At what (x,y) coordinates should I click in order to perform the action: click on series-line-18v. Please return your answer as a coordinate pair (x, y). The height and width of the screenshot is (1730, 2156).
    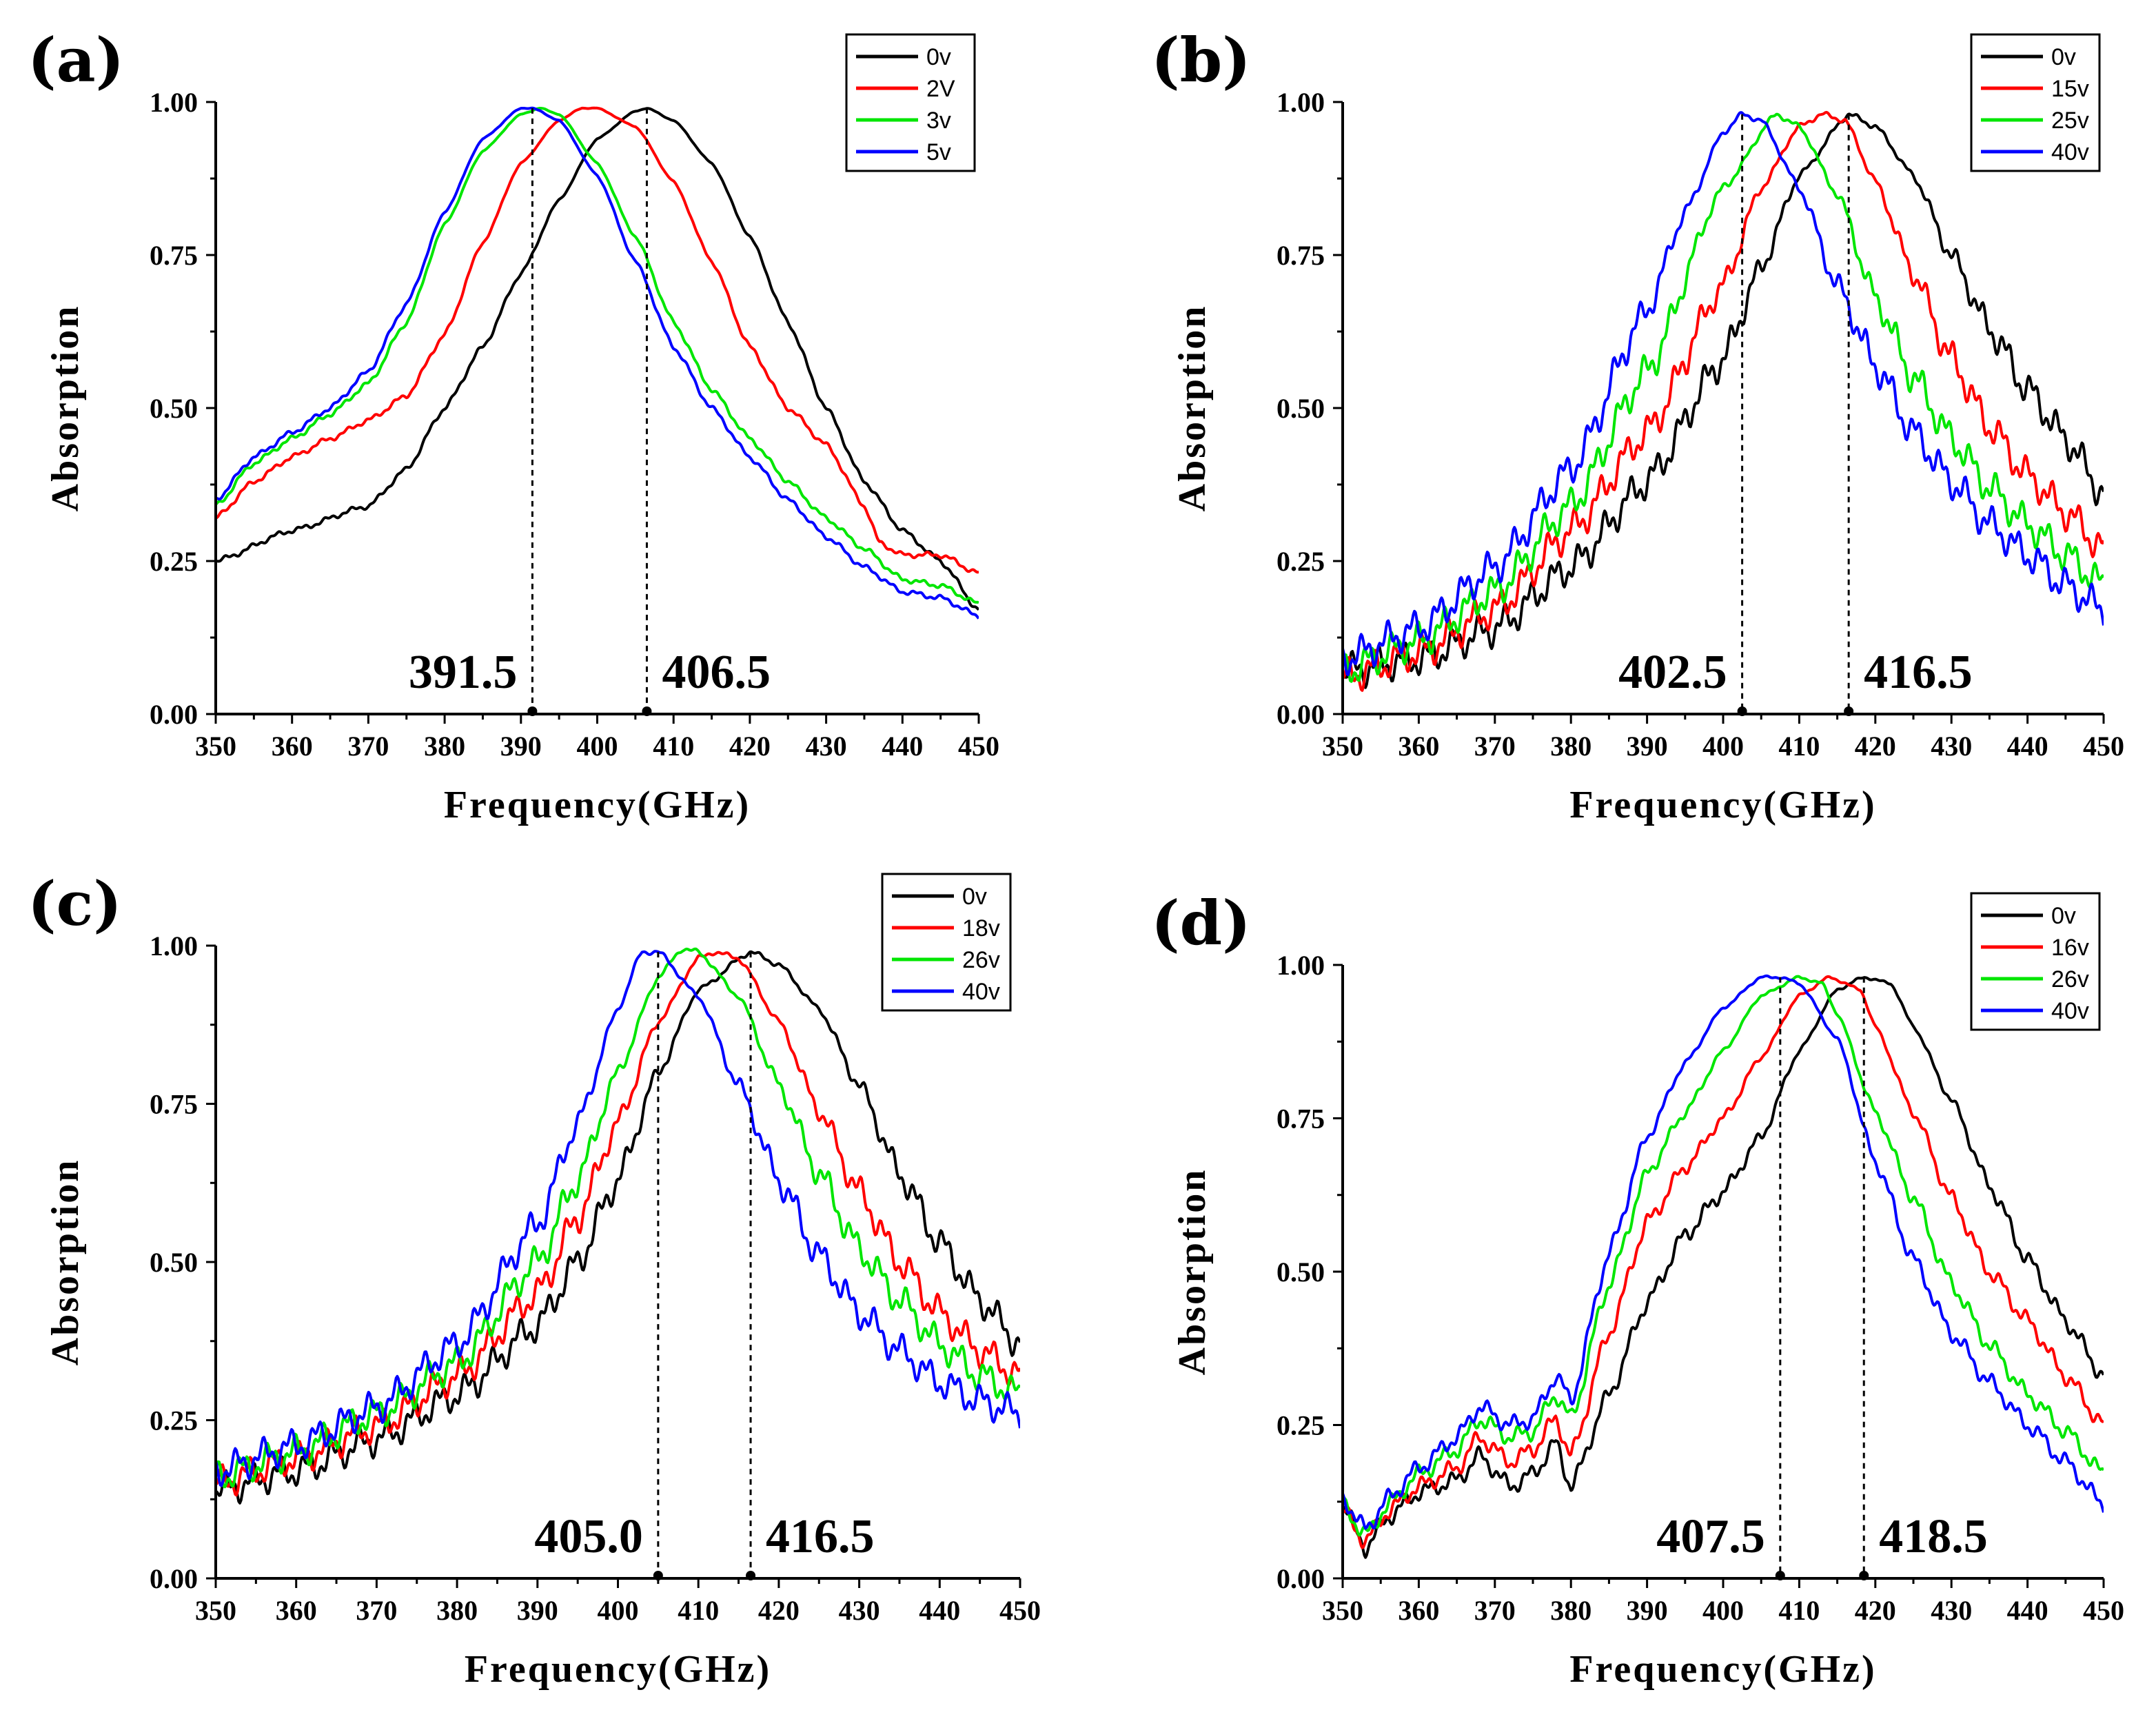
    Looking at the image, I should click on (618, 1224).